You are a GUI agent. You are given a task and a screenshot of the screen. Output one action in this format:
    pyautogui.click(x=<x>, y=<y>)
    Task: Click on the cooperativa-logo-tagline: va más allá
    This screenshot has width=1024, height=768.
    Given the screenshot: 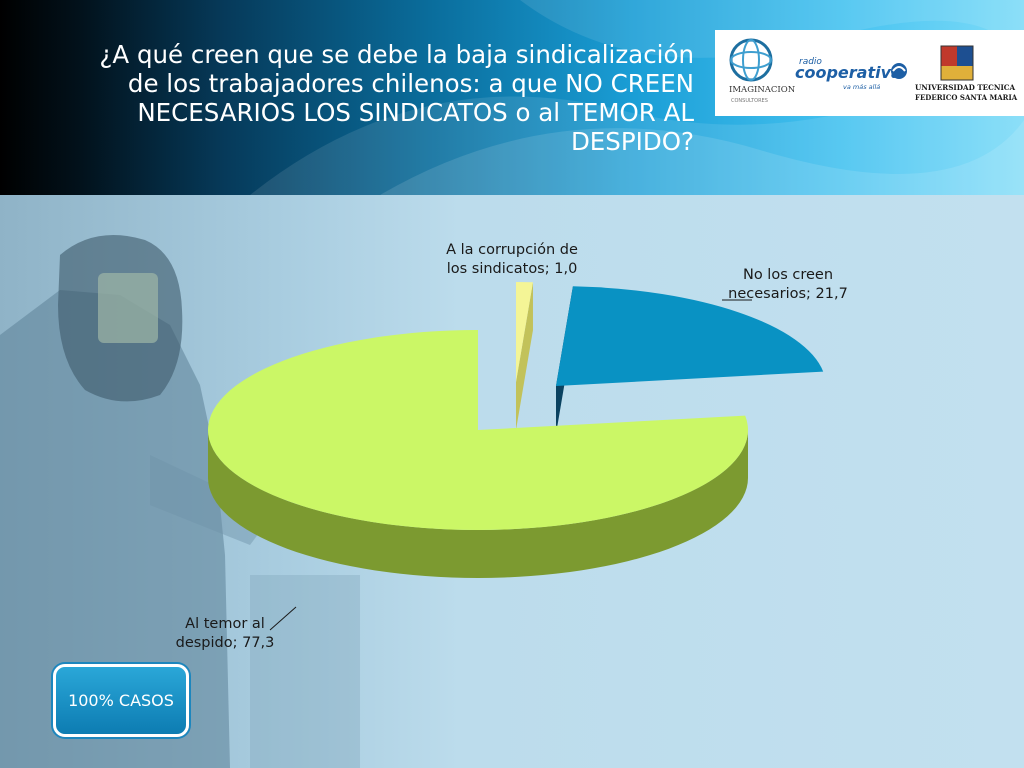 What is the action you would take?
    pyautogui.click(x=861, y=87)
    